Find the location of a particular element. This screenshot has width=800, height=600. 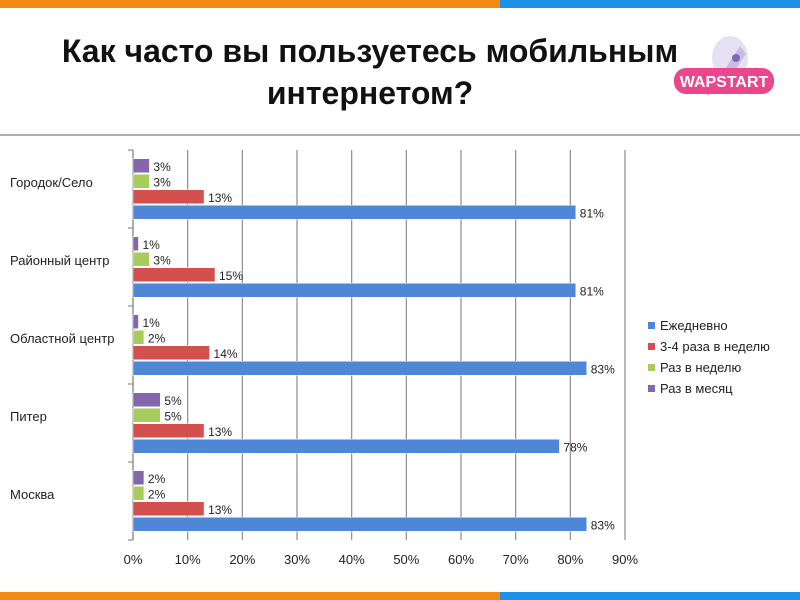

logo-text: WAPSTART is located at coordinates (724, 82).